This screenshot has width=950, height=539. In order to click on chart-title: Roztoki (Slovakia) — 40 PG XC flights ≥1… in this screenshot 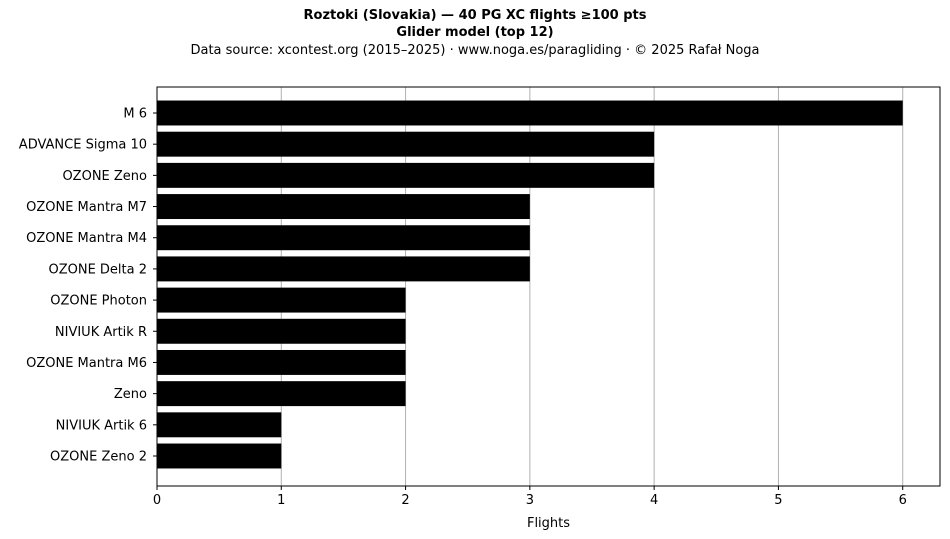, I will do `click(475, 15)`.